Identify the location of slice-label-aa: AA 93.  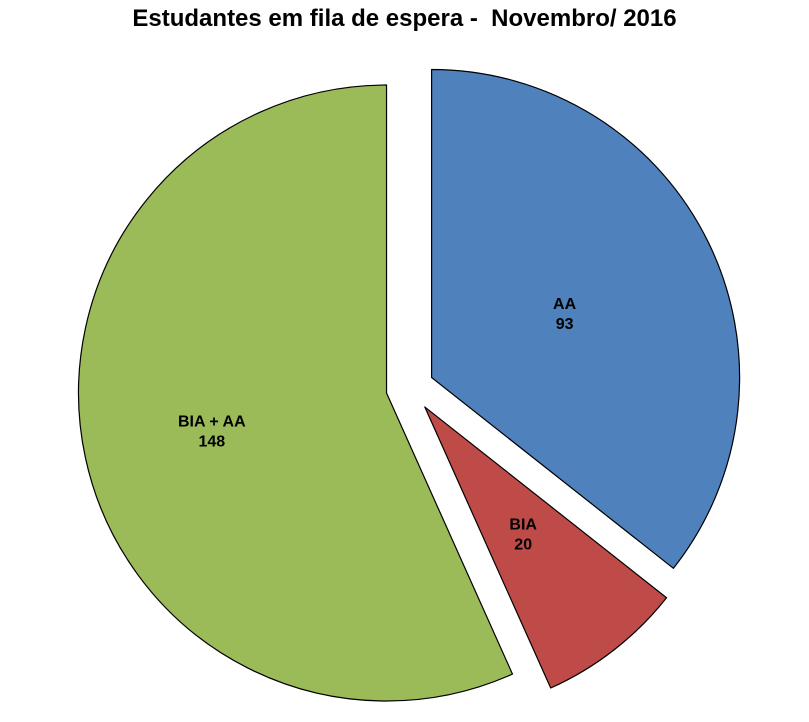
(565, 314).